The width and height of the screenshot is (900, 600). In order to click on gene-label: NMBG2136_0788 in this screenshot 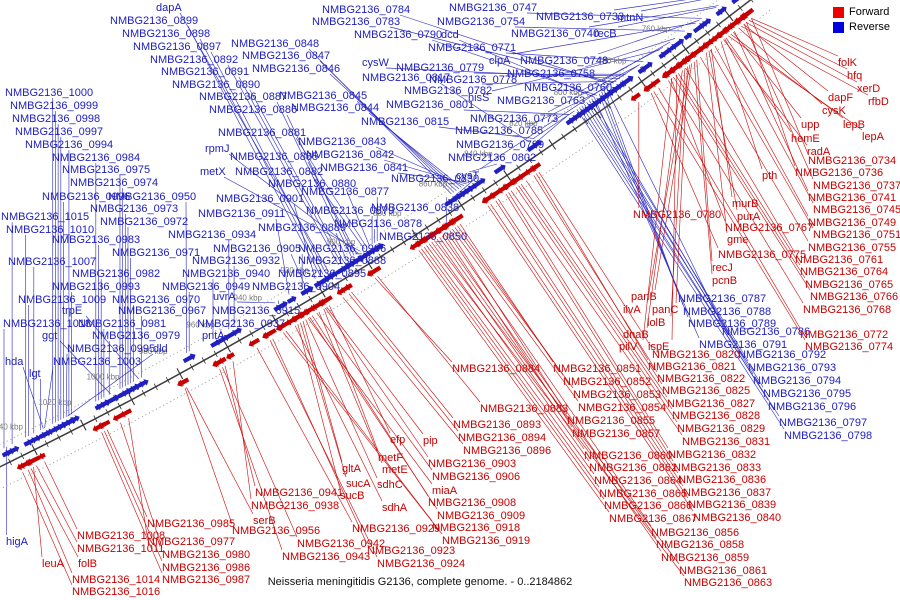, I will do `click(727, 312)`.